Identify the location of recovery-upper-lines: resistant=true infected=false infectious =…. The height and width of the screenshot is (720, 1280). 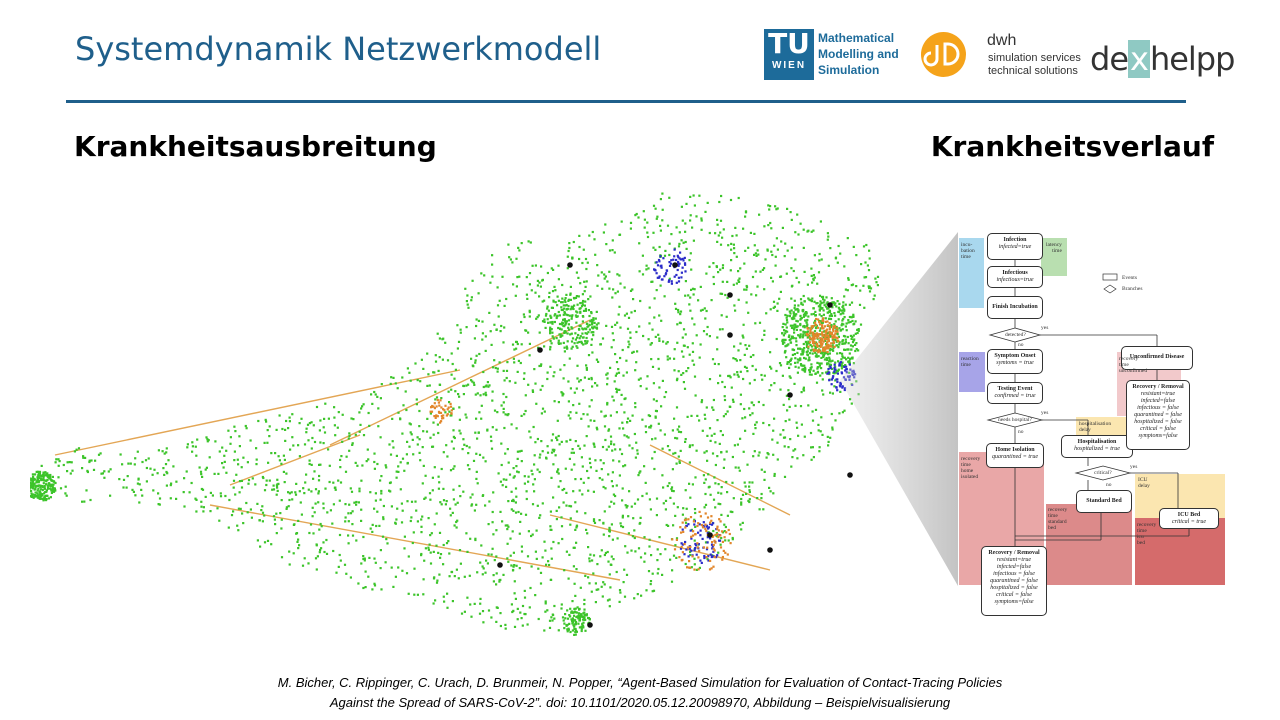
(1158, 415).